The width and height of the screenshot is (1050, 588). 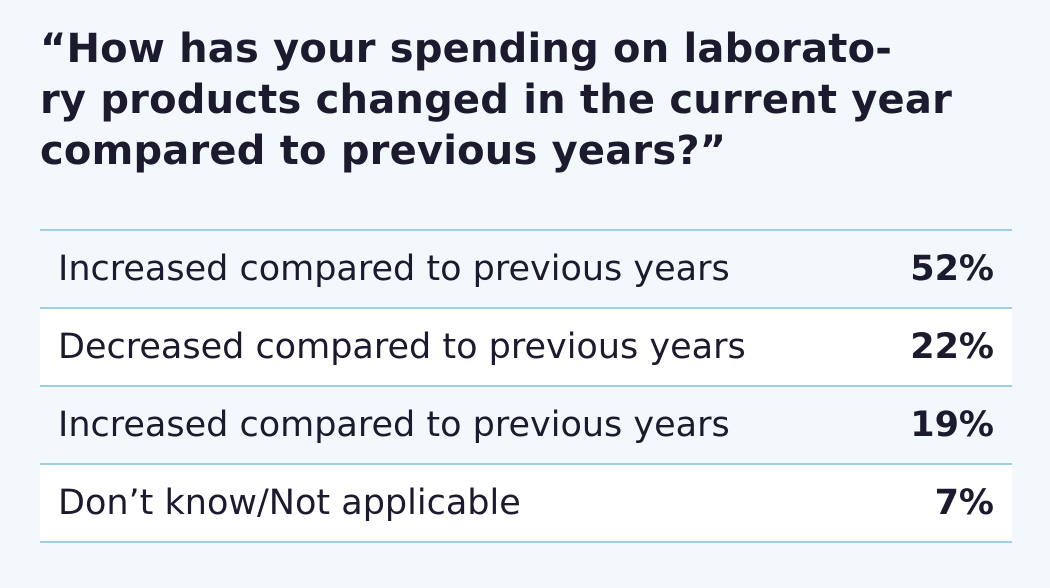 What do you see at coordinates (496, 100) in the screenshot?
I see `title-line-2: ry products changed in the current year` at bounding box center [496, 100].